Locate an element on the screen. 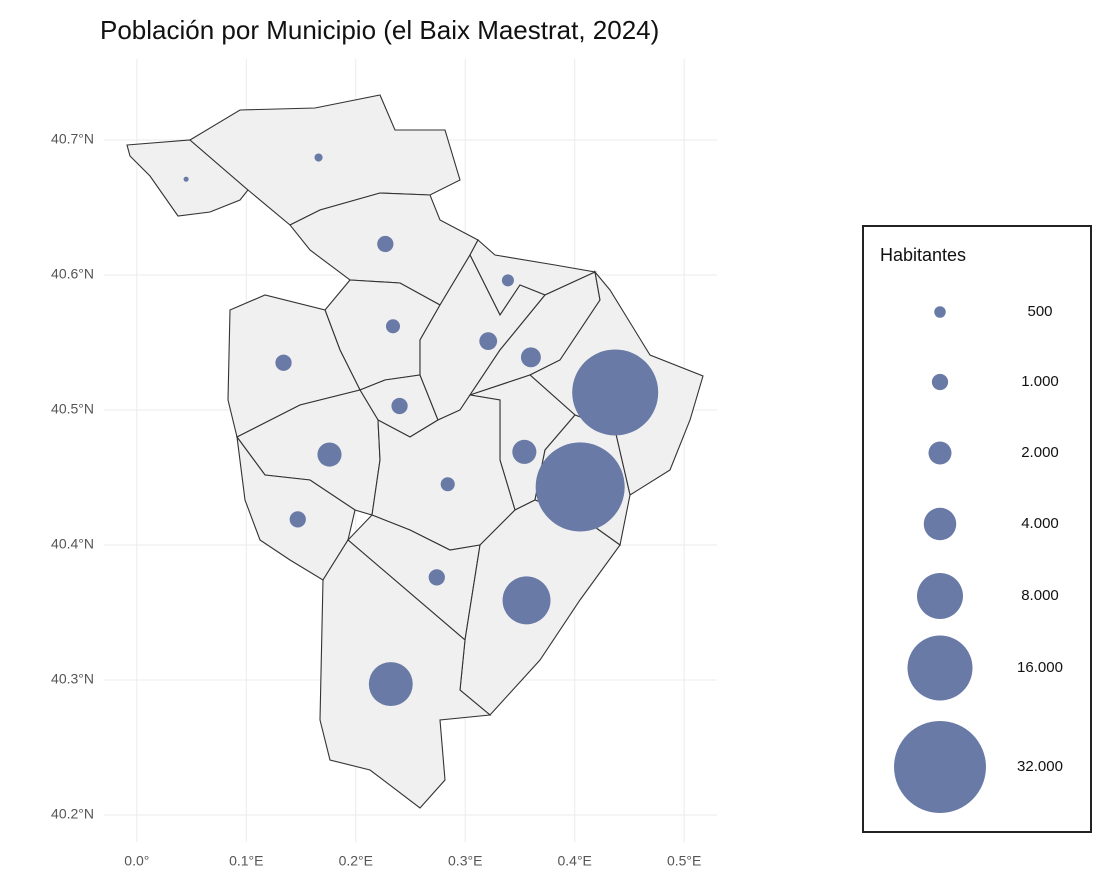 The image size is (1093, 880). y-tick-label: 40.6°N is located at coordinates (72, 274).